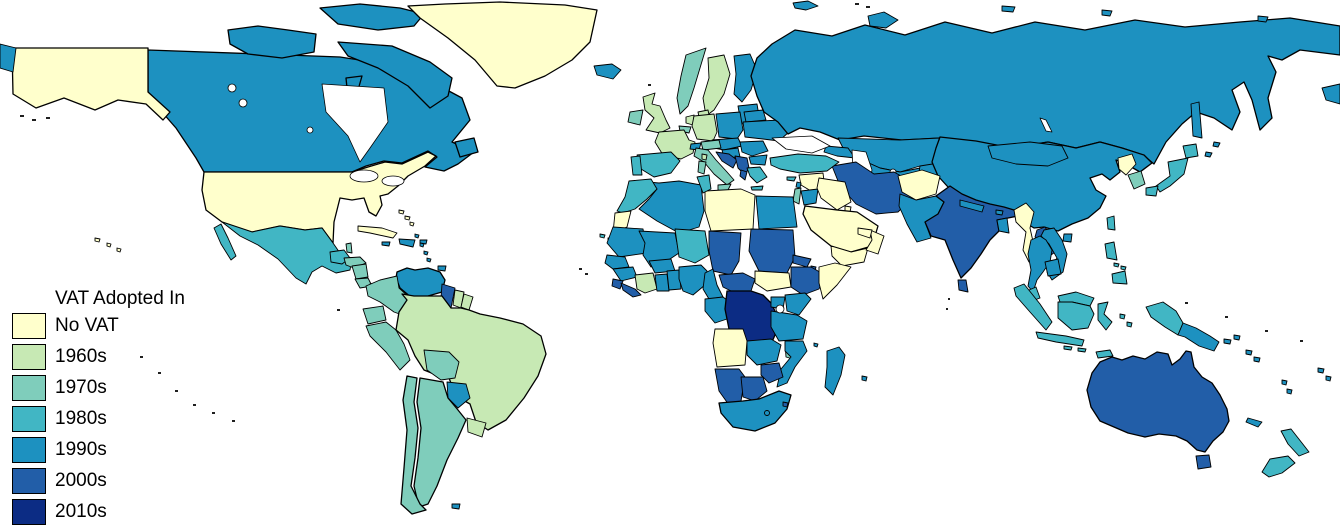 The width and height of the screenshot is (1340, 532). Describe the element at coordinates (797, 196) in the screenshot. I see `region-israel` at that location.